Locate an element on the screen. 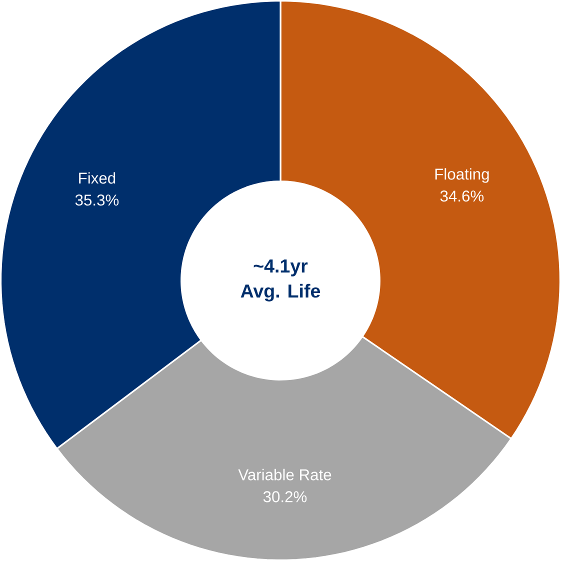 This screenshot has width=561, height=561. slice-label: Floating is located at coordinates (462, 175).